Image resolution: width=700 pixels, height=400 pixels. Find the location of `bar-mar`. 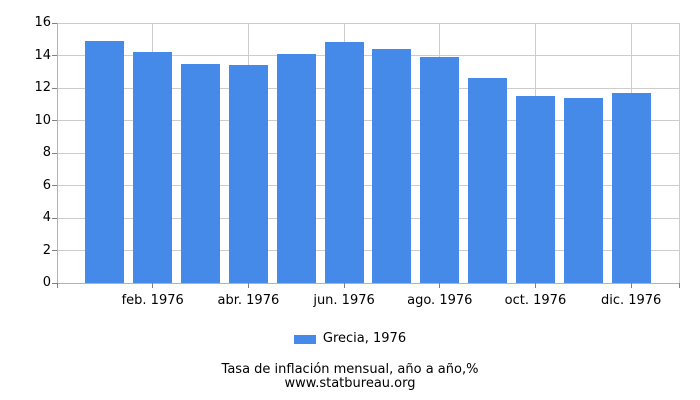

bar-mar is located at coordinates (201, 173).